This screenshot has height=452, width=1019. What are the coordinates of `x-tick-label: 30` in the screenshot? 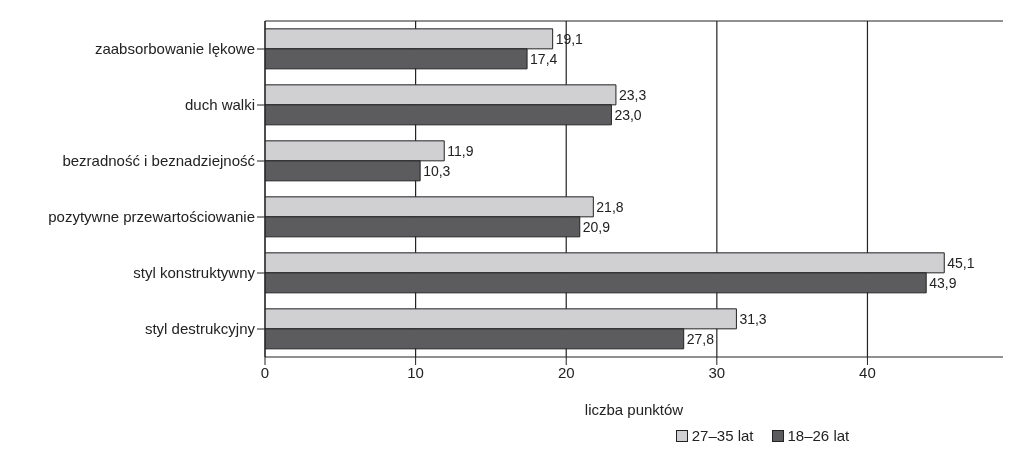 It's located at (717, 372).